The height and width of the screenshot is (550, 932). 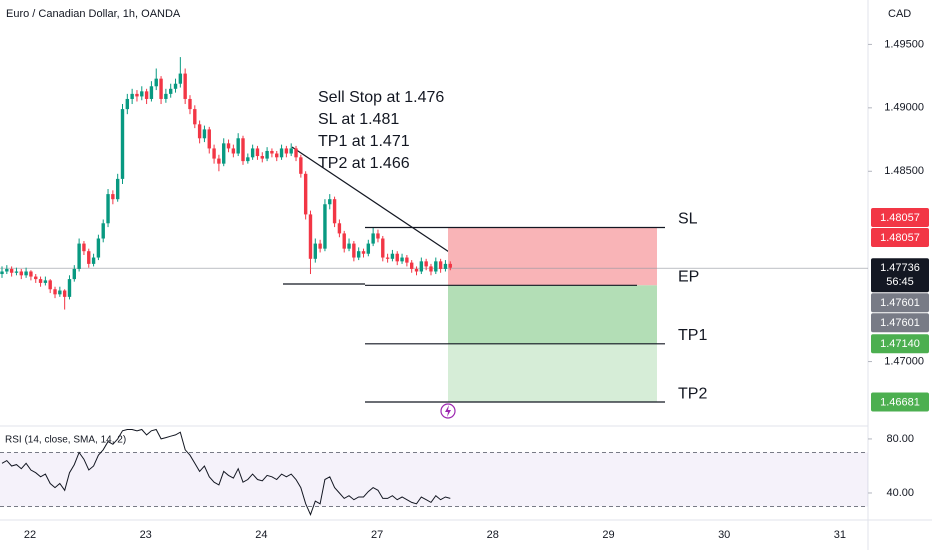 What do you see at coordinates (261, 535) in the screenshot?
I see `x-tick-label: 24` at bounding box center [261, 535].